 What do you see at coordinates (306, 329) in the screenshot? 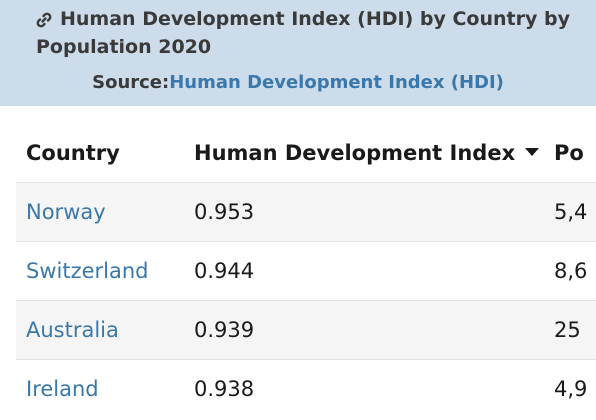
I see `table-row: Australia 0.939 25` at bounding box center [306, 329].